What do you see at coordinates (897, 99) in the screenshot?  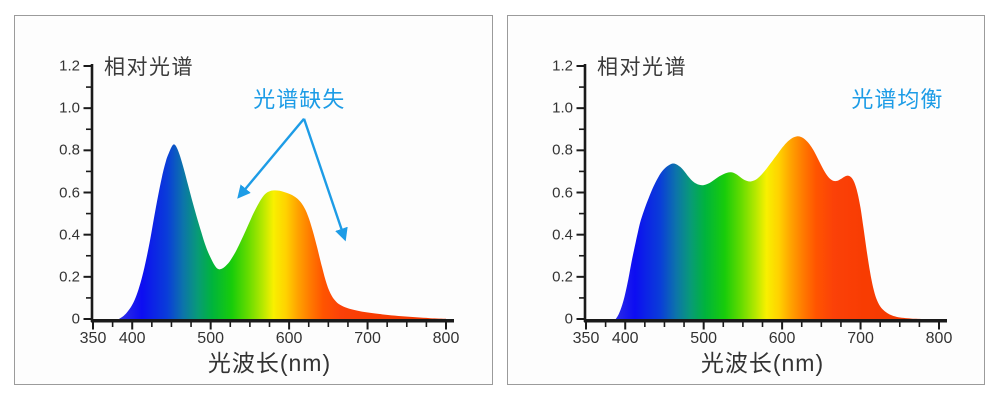 I see `annotation-label: 光谱均衡` at bounding box center [897, 99].